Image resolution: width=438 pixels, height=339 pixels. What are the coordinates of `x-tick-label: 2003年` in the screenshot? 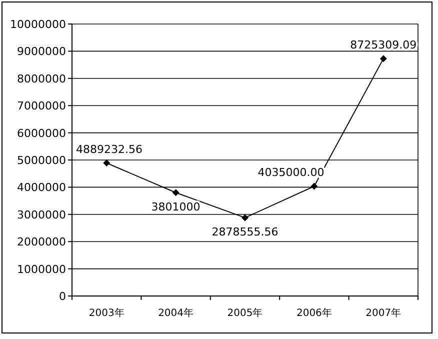 It's located at (106, 313).